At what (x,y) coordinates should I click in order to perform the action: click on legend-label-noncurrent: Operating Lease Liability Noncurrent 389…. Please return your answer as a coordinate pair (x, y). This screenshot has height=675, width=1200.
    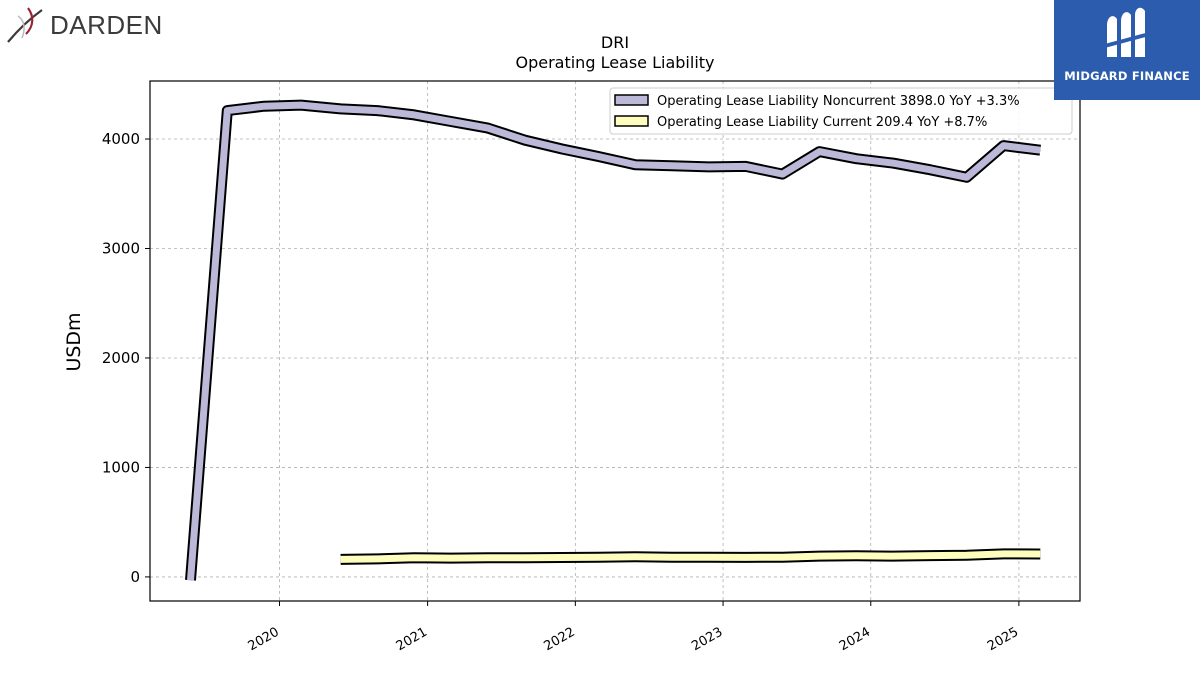
    Looking at the image, I should click on (838, 101).